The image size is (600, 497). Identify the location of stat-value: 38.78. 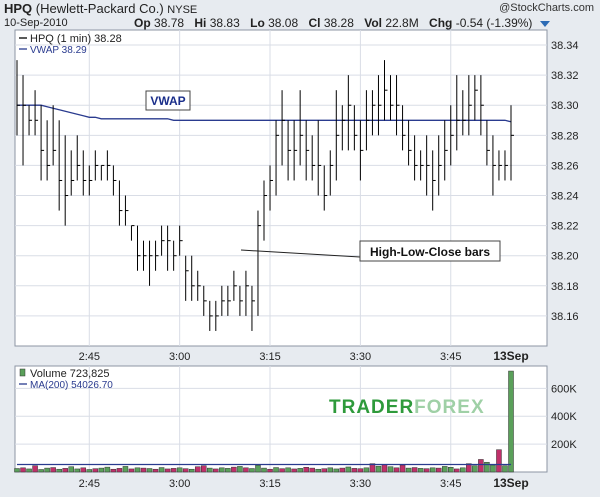
(169, 23).